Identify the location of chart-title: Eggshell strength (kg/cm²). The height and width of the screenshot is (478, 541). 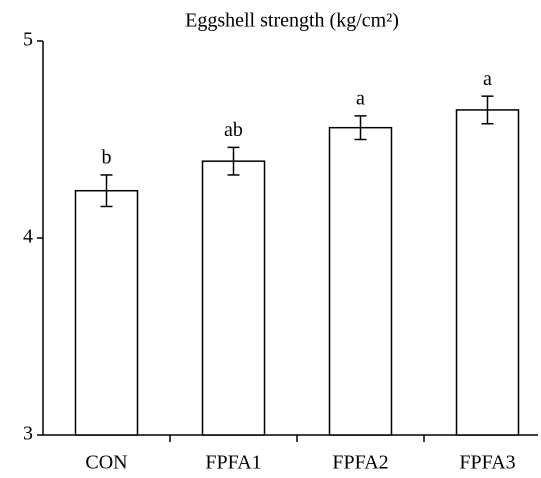
(292, 21).